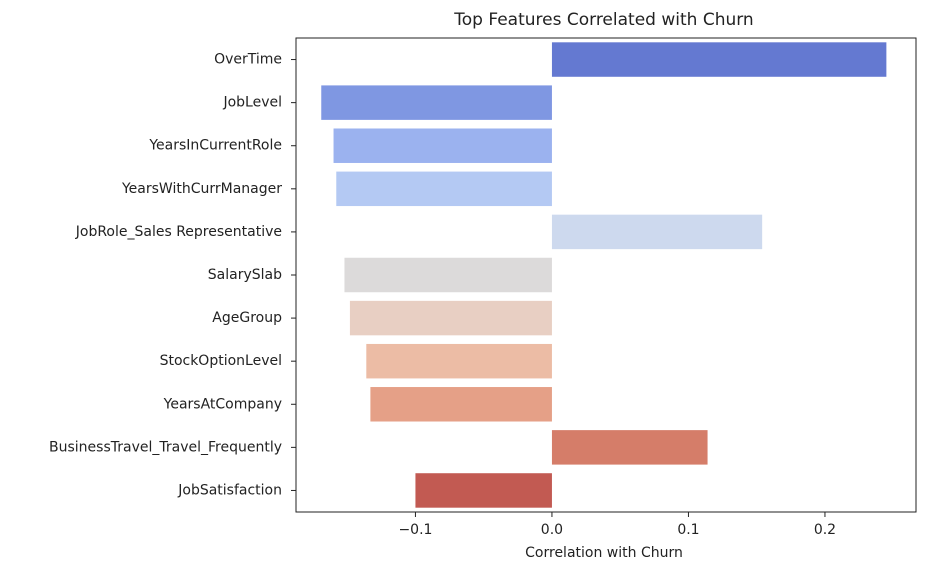  I want to click on y-tick-label: BusinessTravel_Travel_Frequently, so click(165, 447).